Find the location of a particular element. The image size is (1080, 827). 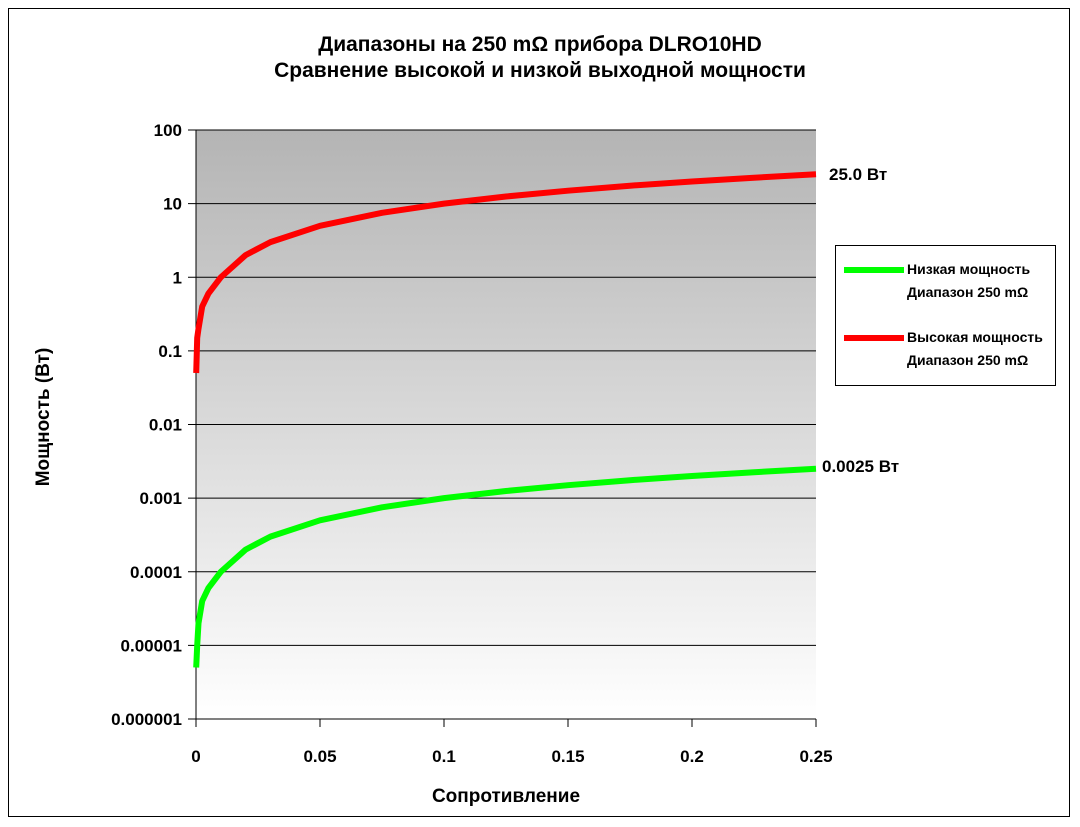

y-tick-label: 0.01 is located at coordinates (165, 425).